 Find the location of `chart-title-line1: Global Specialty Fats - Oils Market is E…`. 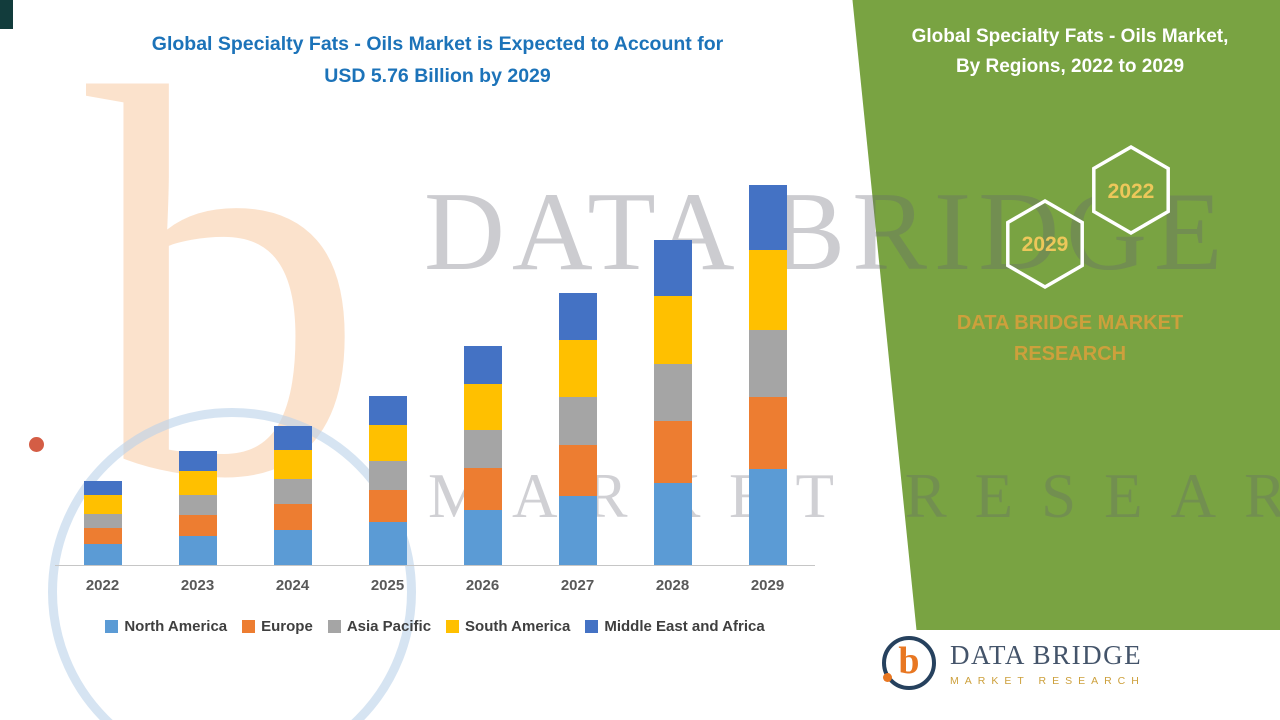

chart-title-line1: Global Specialty Fats - Oils Market is E… is located at coordinates (437, 44).